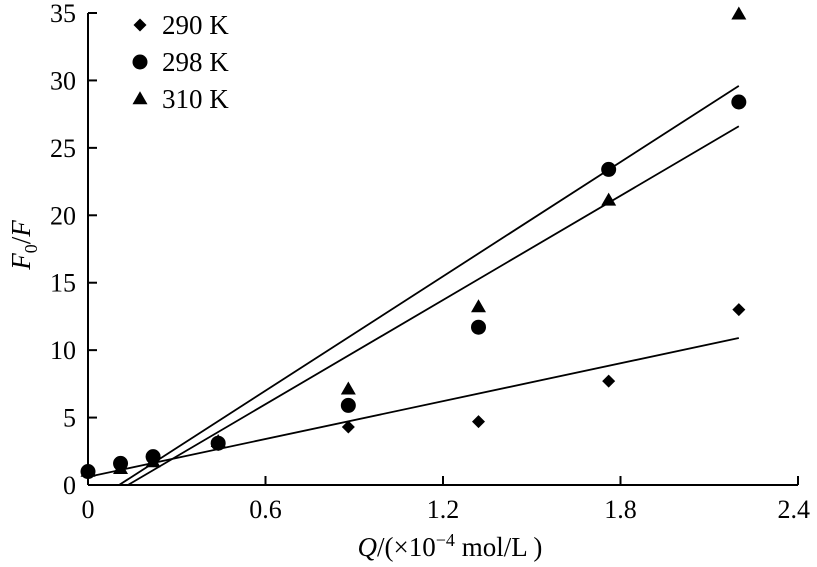 The image size is (817, 567). Describe the element at coordinates (195, 25) in the screenshot. I see `legend-label: 290 K` at that location.